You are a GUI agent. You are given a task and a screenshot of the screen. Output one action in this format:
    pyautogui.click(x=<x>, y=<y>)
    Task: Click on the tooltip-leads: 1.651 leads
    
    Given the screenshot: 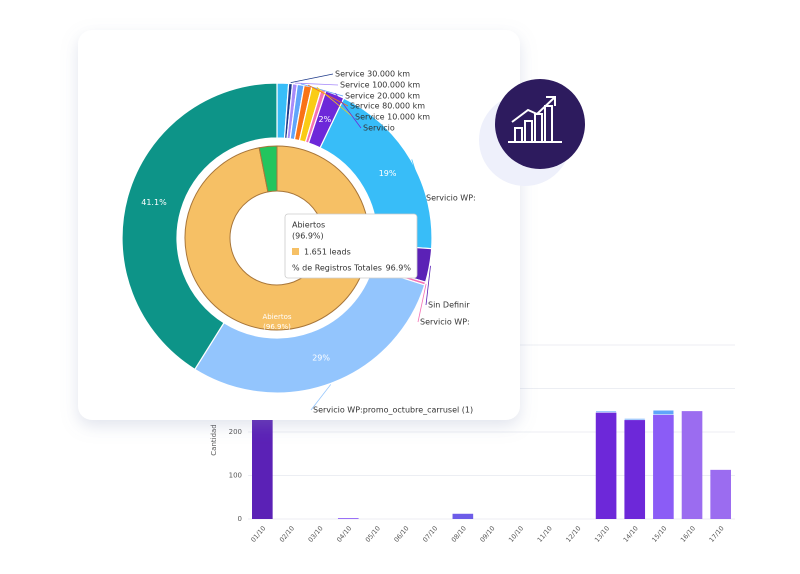 What is the action you would take?
    pyautogui.click(x=327, y=252)
    